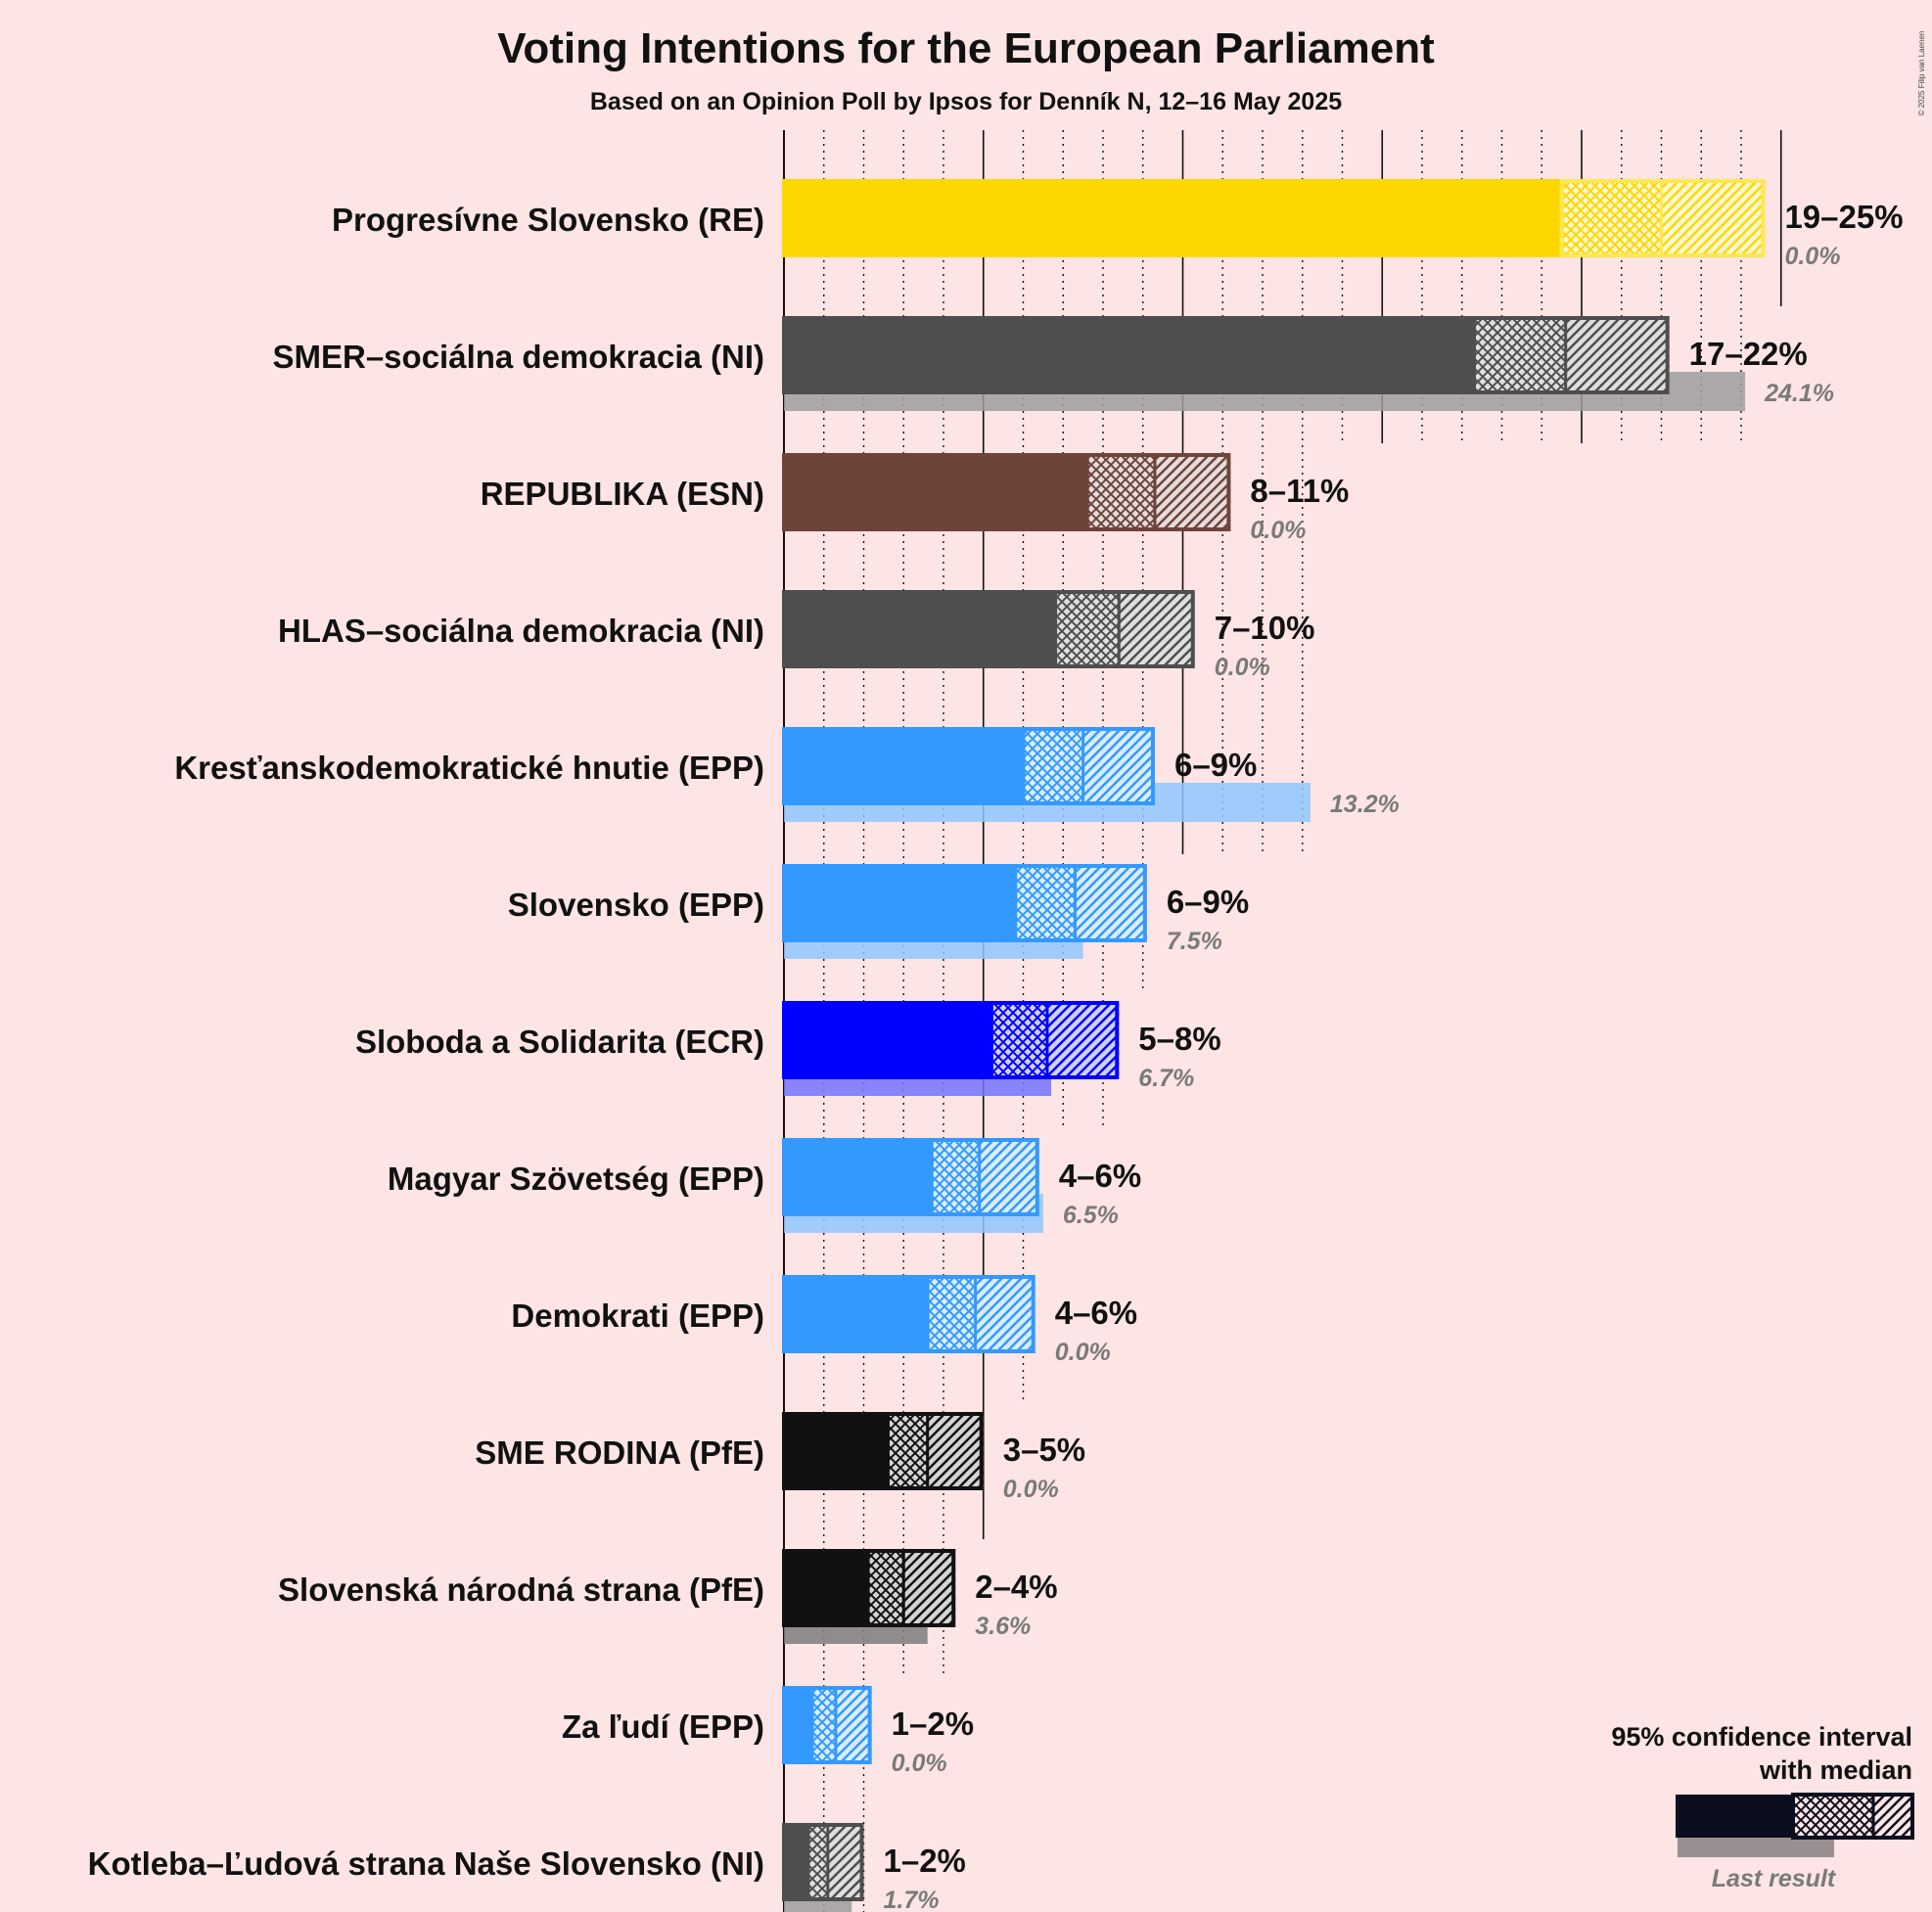 The width and height of the screenshot is (1932, 1912). I want to click on last-result-label: 3.6%, so click(1003, 1627).